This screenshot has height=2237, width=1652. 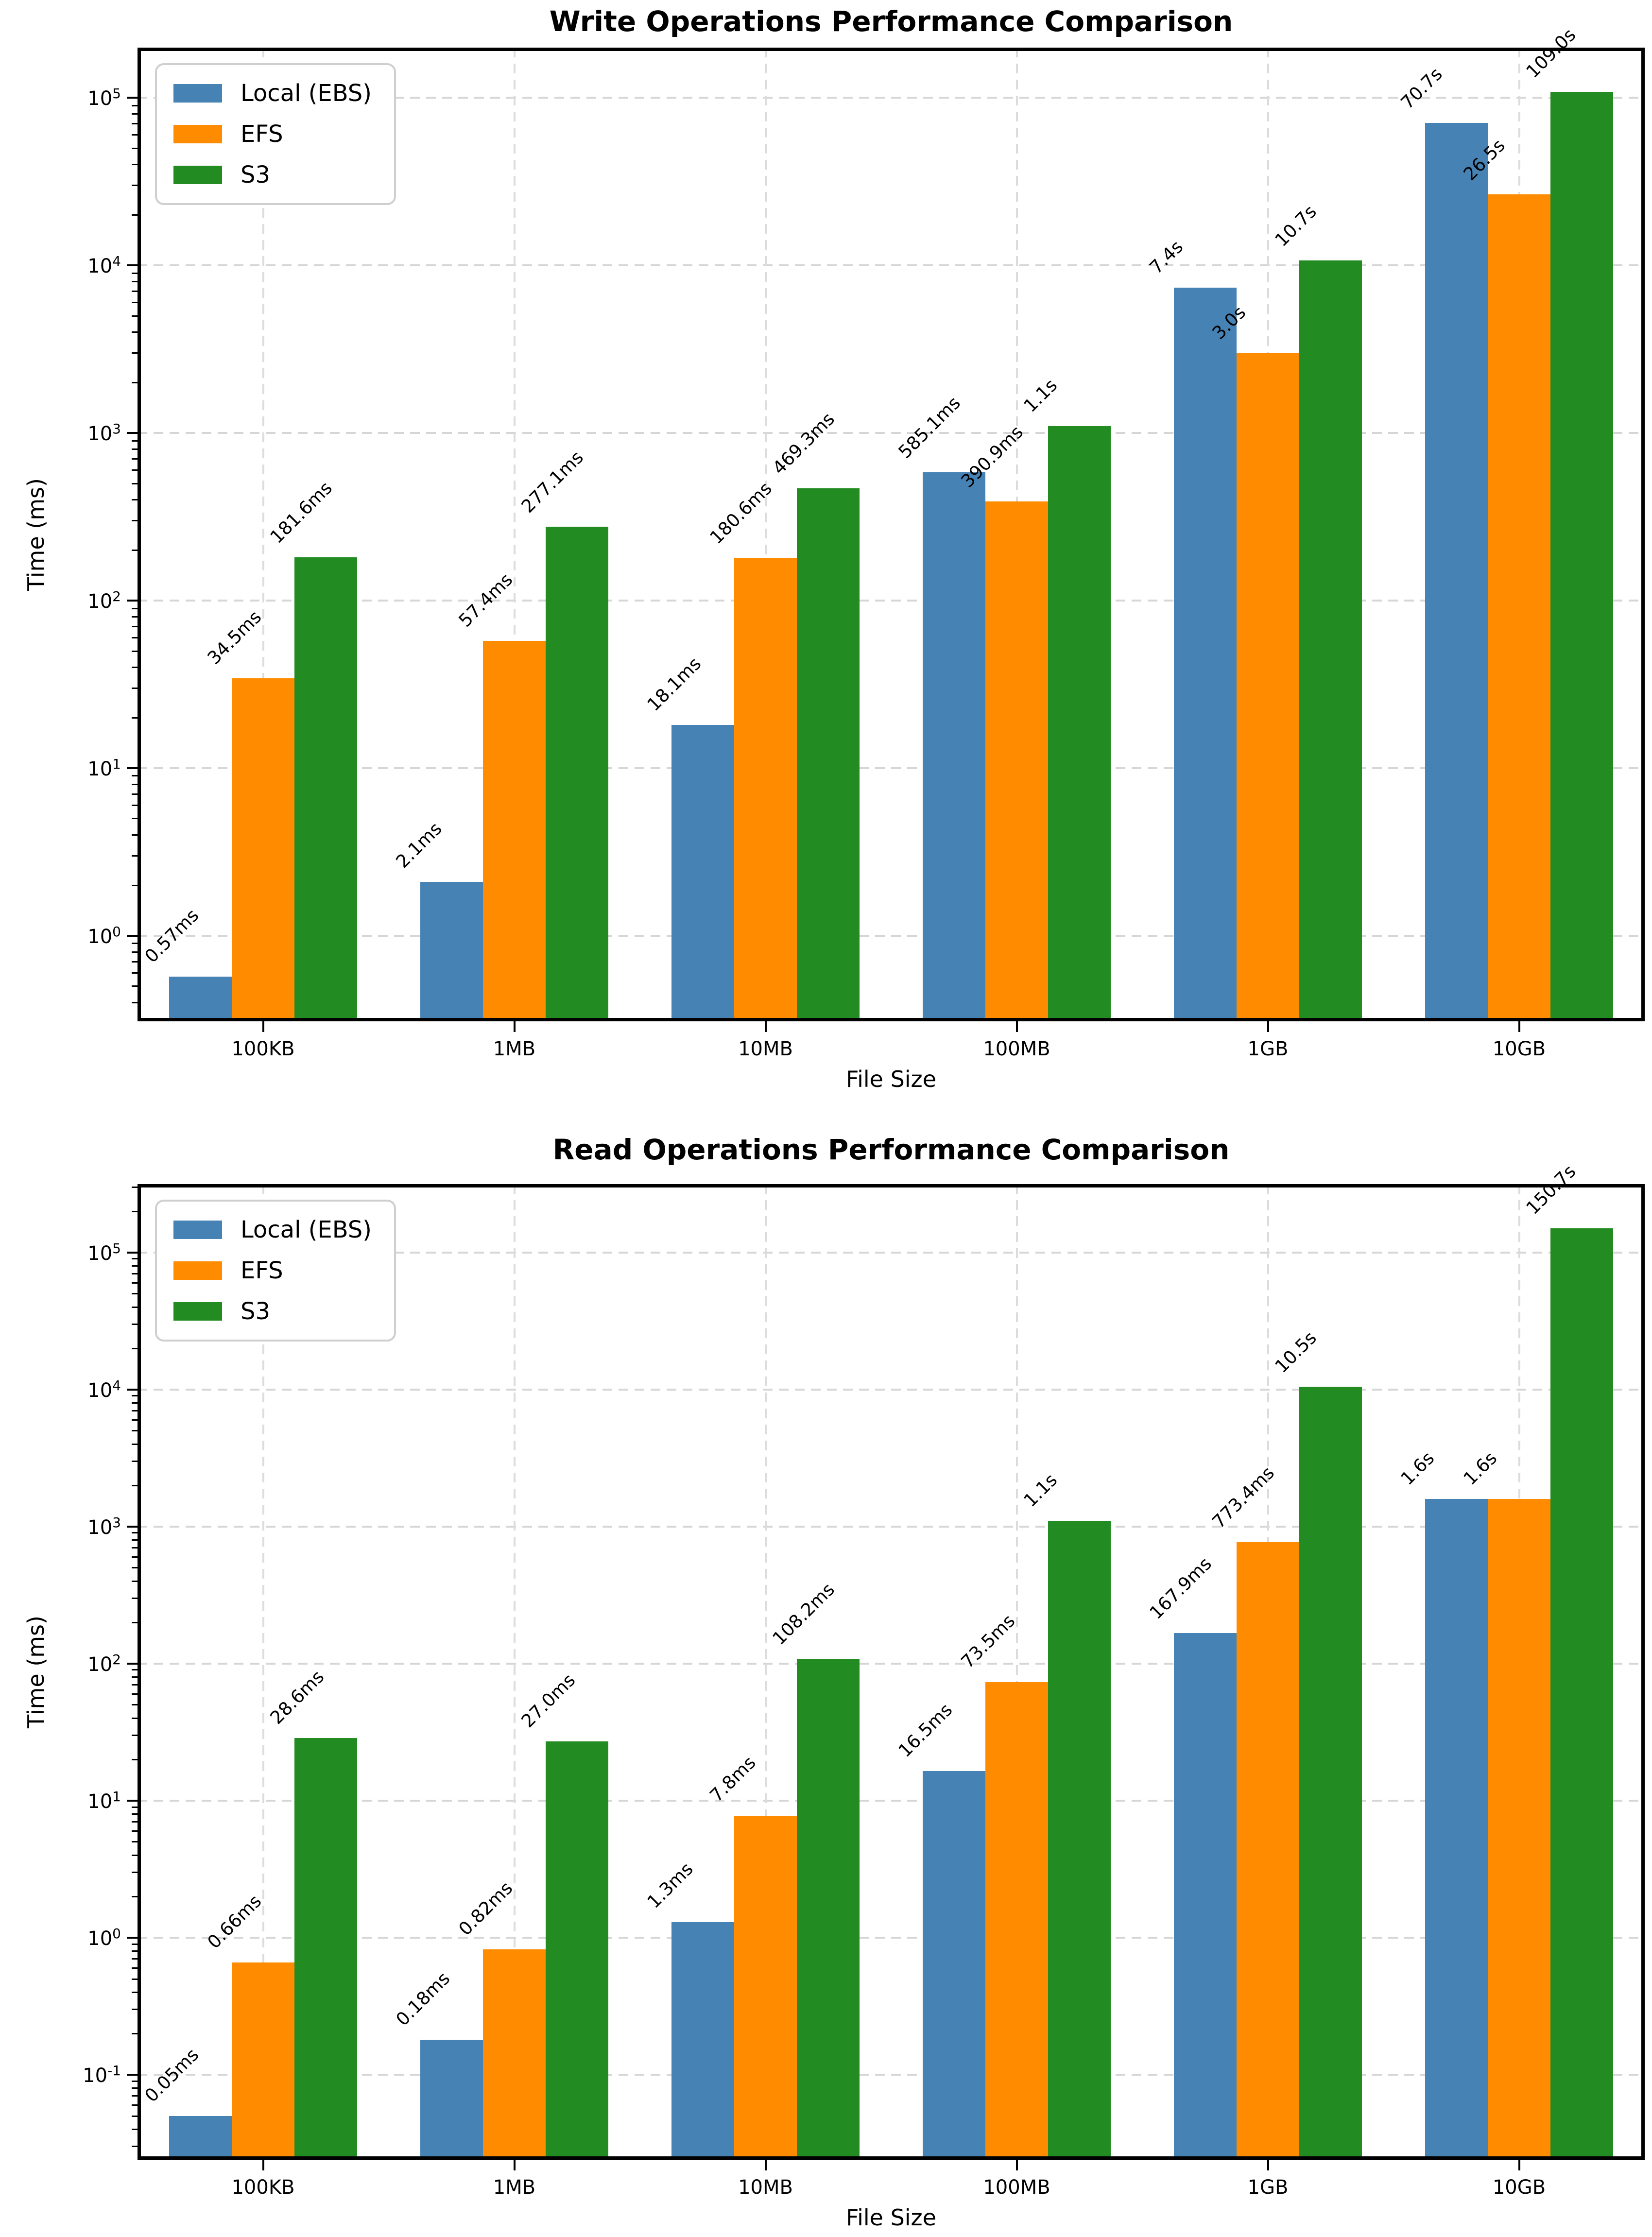 What do you see at coordinates (235, 638) in the screenshot?
I see `bar-value-label: 34.5ms` at bounding box center [235, 638].